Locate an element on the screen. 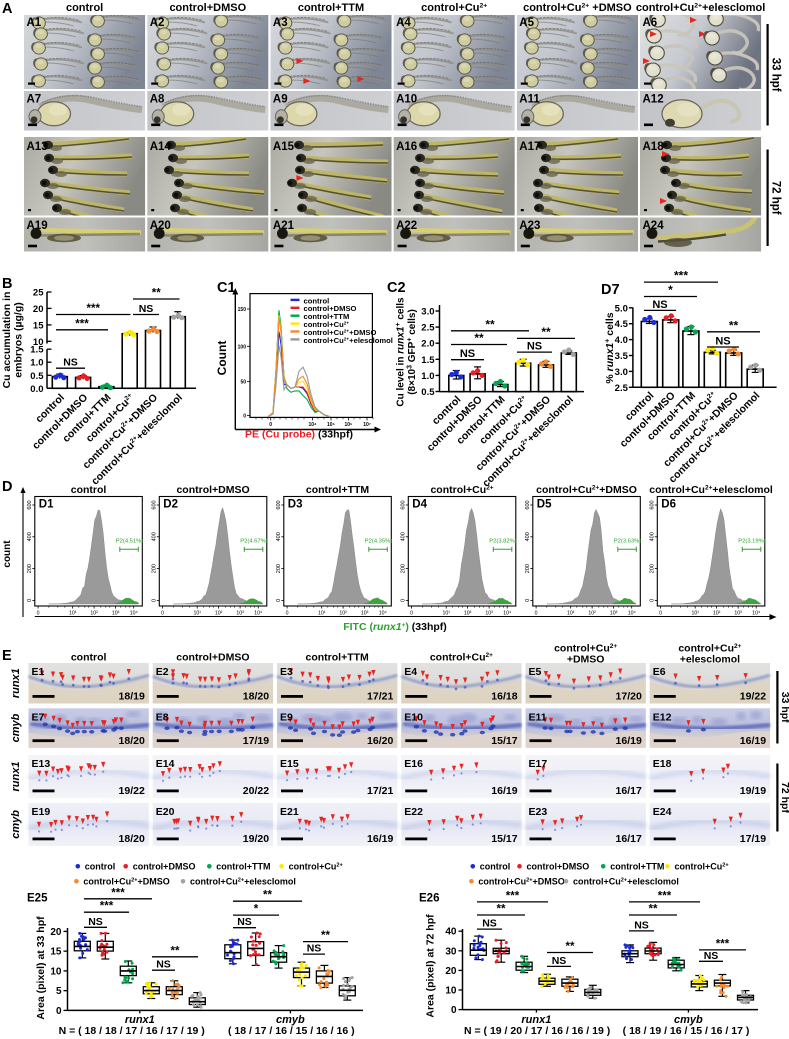 The image size is (789, 1039). svg-text: D3 is located at coordinates (295, 505).